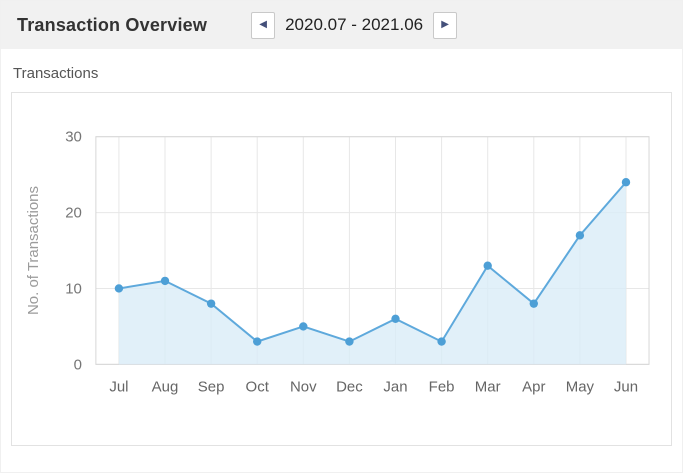 This screenshot has width=683, height=473. Describe the element at coordinates (73, 288) in the screenshot. I see `y-tick-label: 10` at that location.